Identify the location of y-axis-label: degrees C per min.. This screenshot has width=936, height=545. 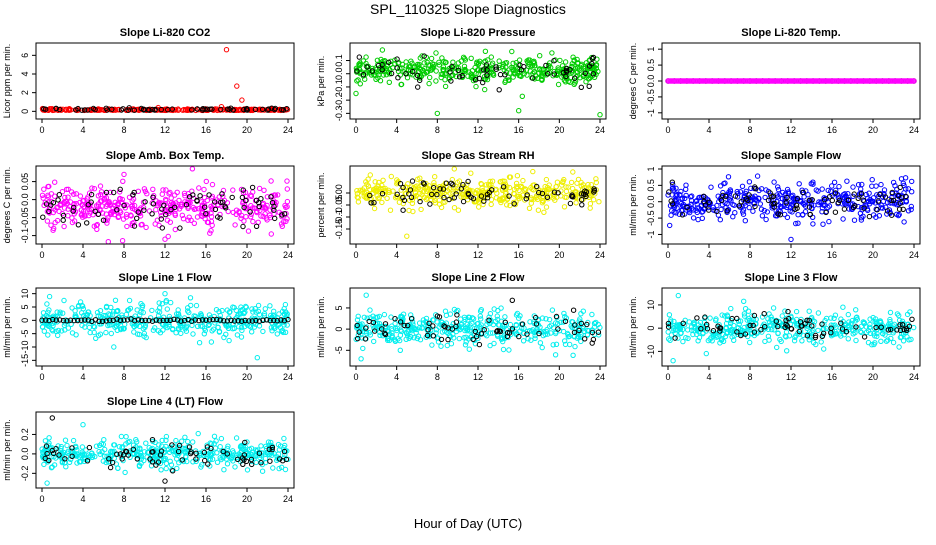
(7, 205).